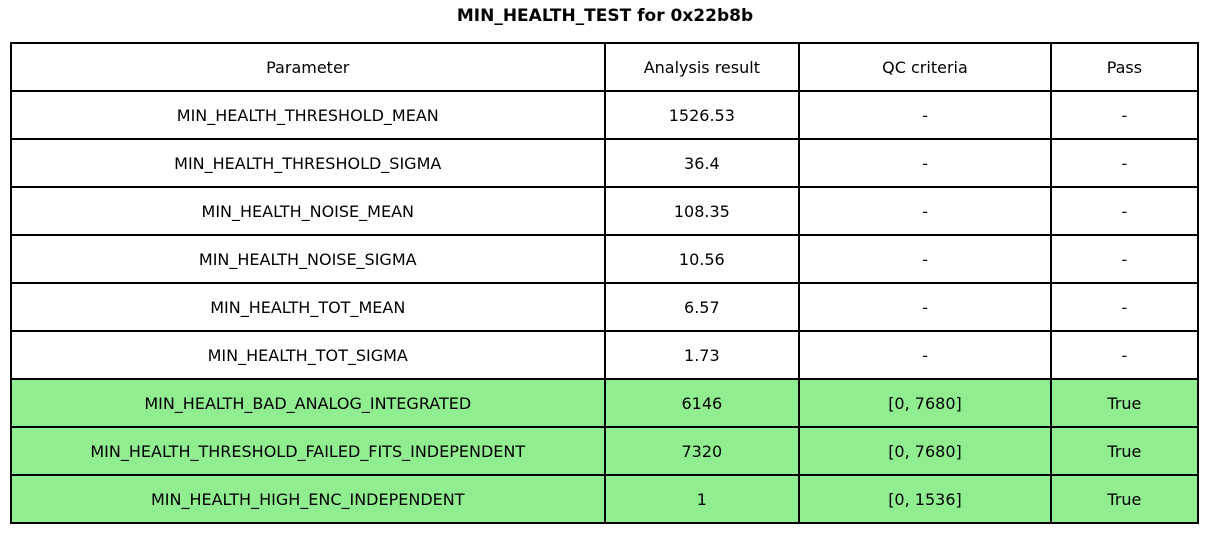 This screenshot has width=1210, height=553. I want to click on cell-analysis-result: 6.57, so click(702, 307).